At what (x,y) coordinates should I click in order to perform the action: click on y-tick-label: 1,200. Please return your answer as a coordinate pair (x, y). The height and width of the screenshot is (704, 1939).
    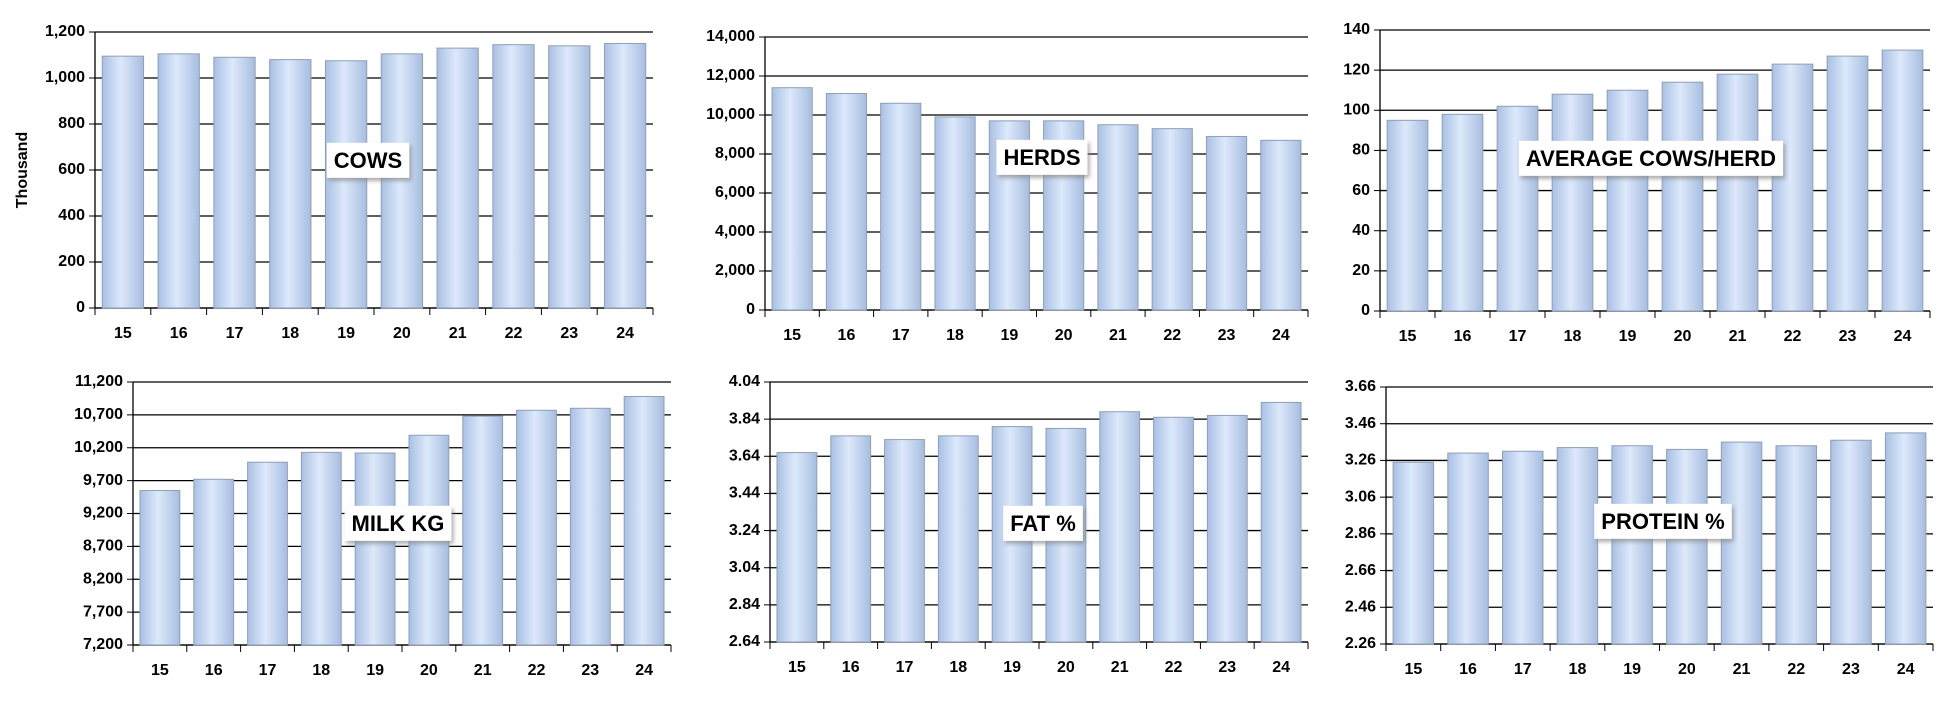
    Looking at the image, I should click on (65, 31).